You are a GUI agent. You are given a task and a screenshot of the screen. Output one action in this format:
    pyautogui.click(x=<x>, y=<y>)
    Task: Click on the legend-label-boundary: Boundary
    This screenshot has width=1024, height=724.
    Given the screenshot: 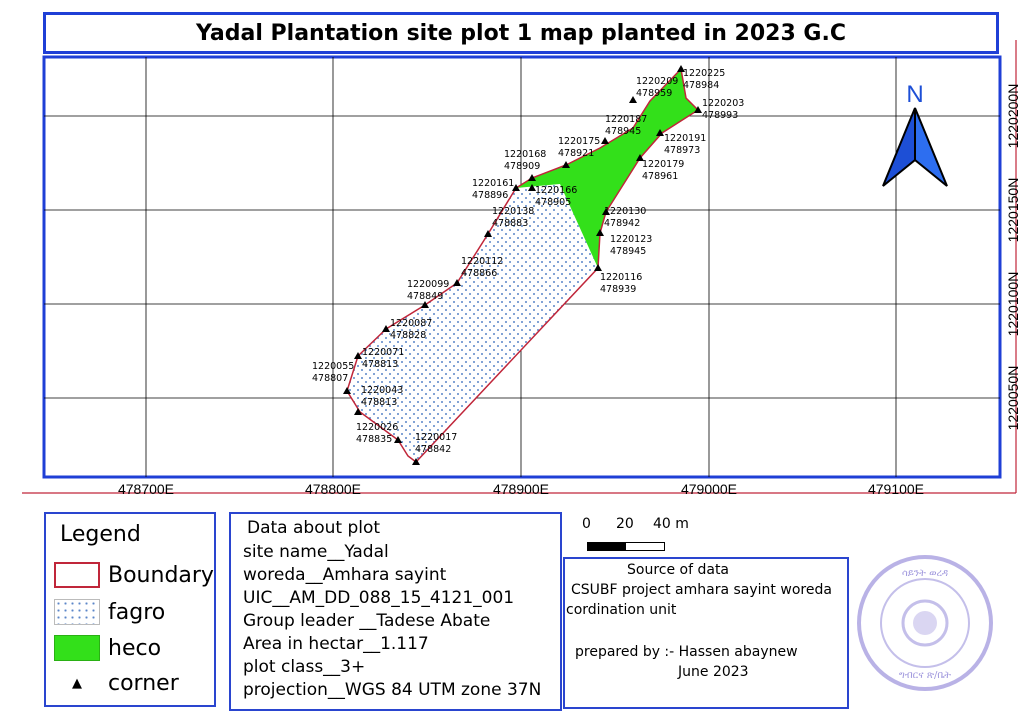 What is the action you would take?
    pyautogui.click(x=161, y=575)
    